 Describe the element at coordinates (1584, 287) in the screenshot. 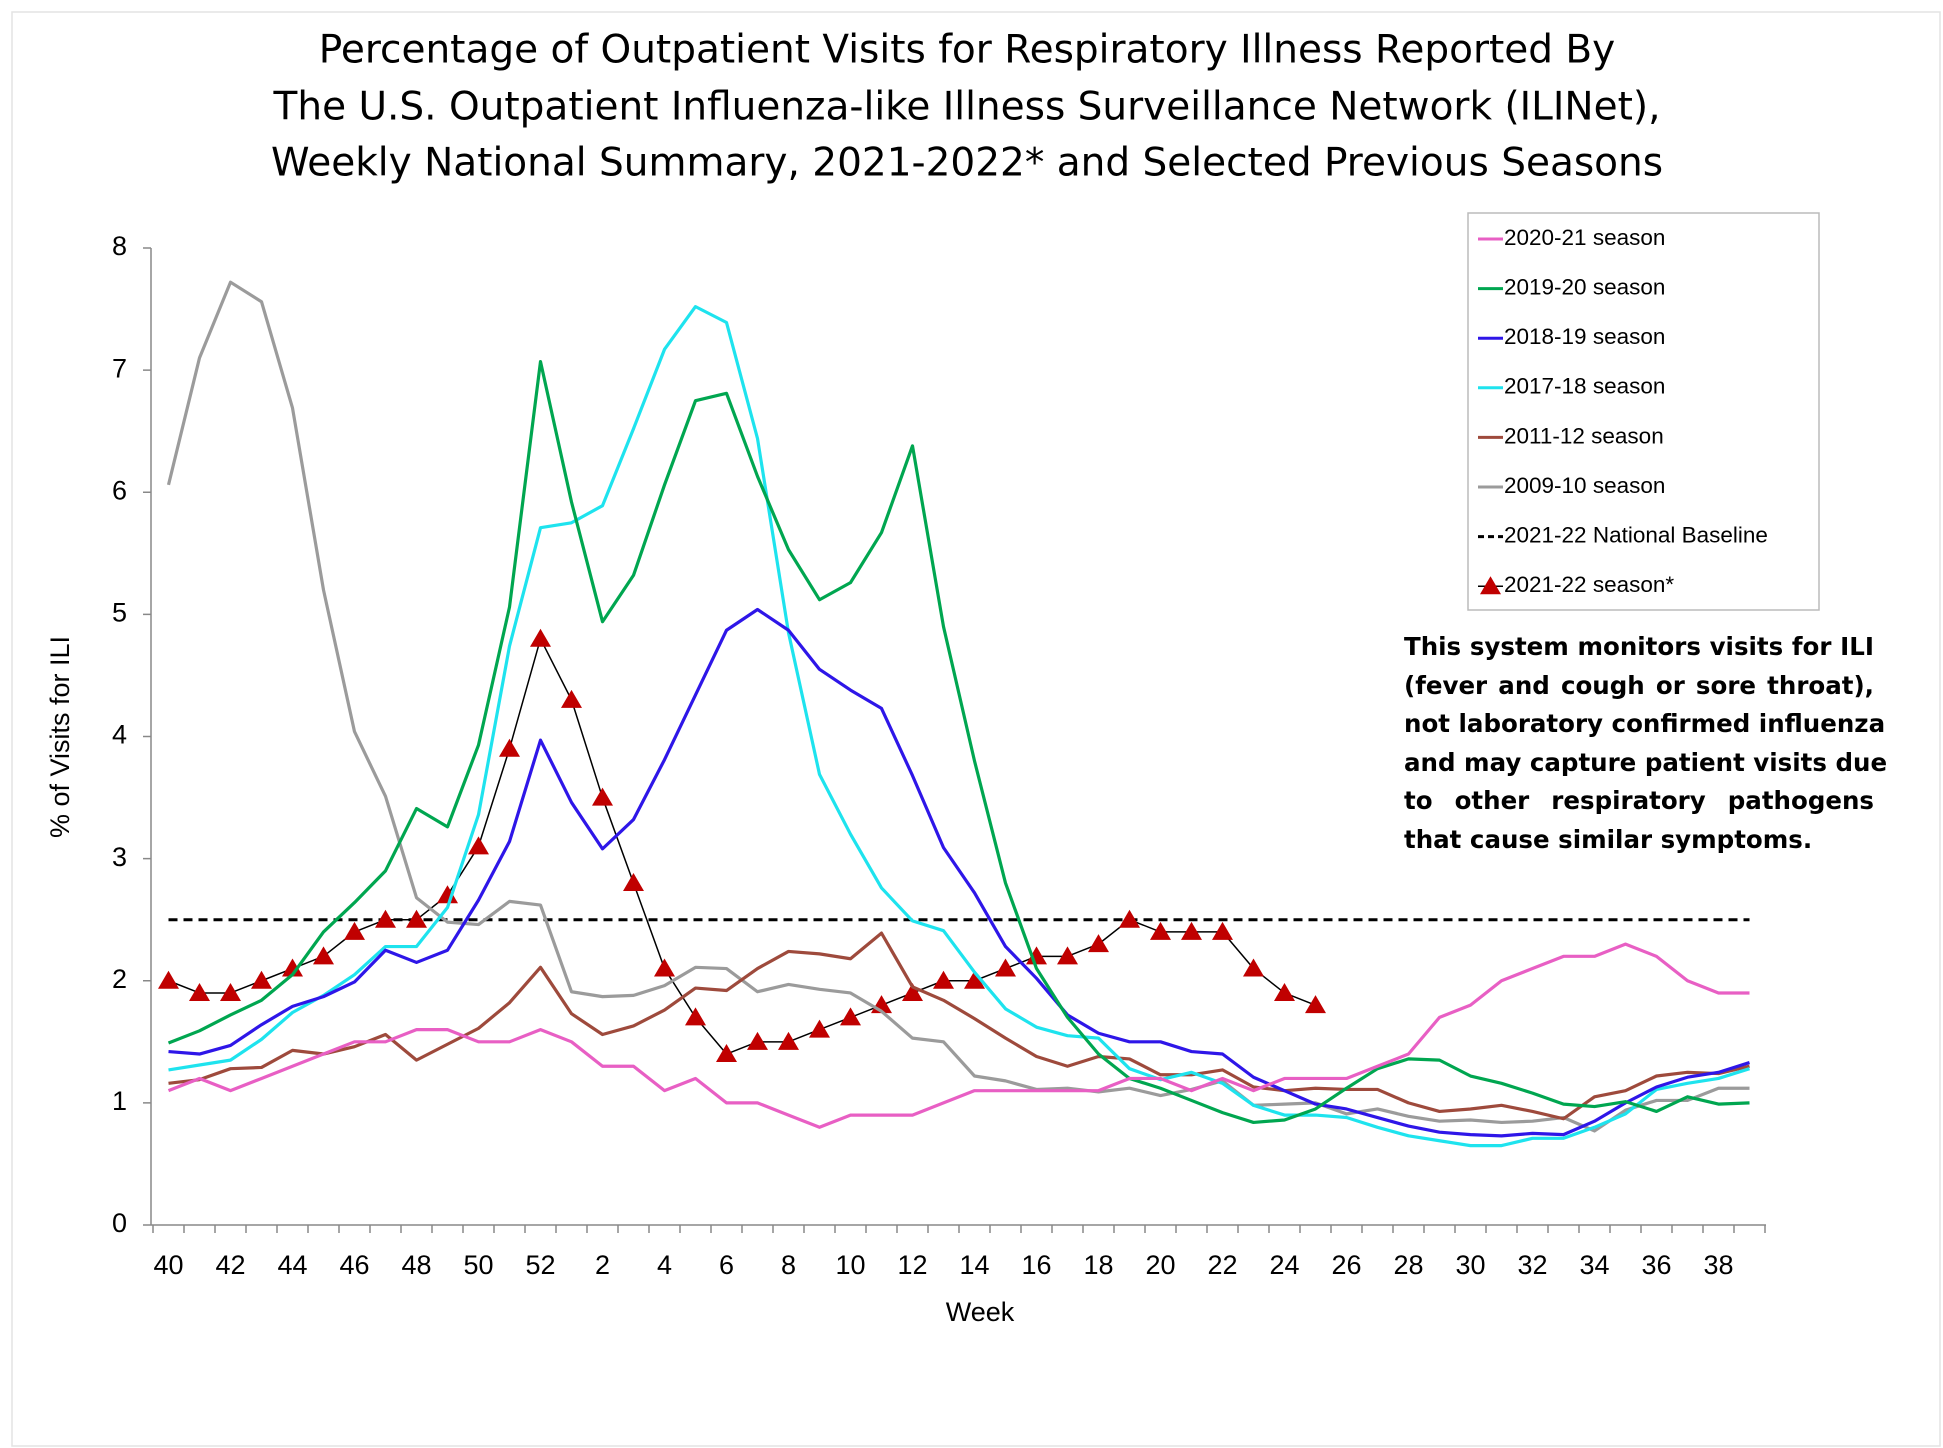

I see `legend-label: 2019-20 season` at that location.